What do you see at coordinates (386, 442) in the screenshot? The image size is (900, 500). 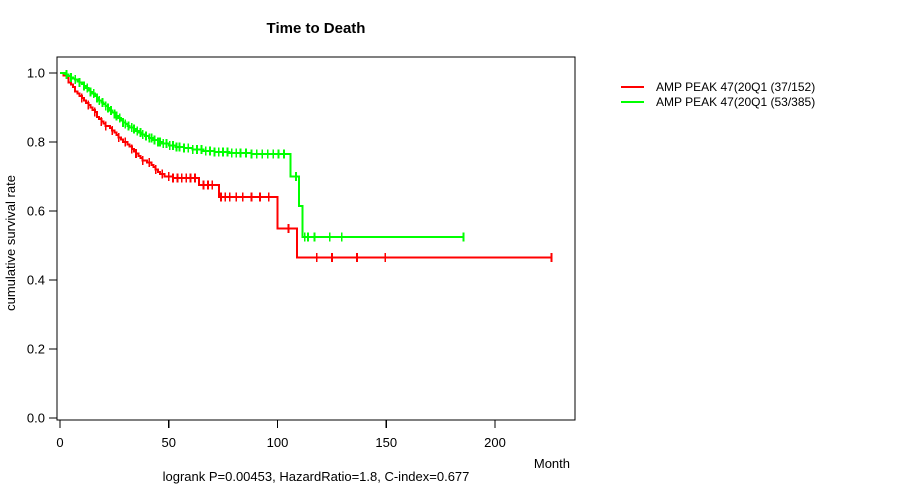 I see `x-tick-label: 150` at bounding box center [386, 442].